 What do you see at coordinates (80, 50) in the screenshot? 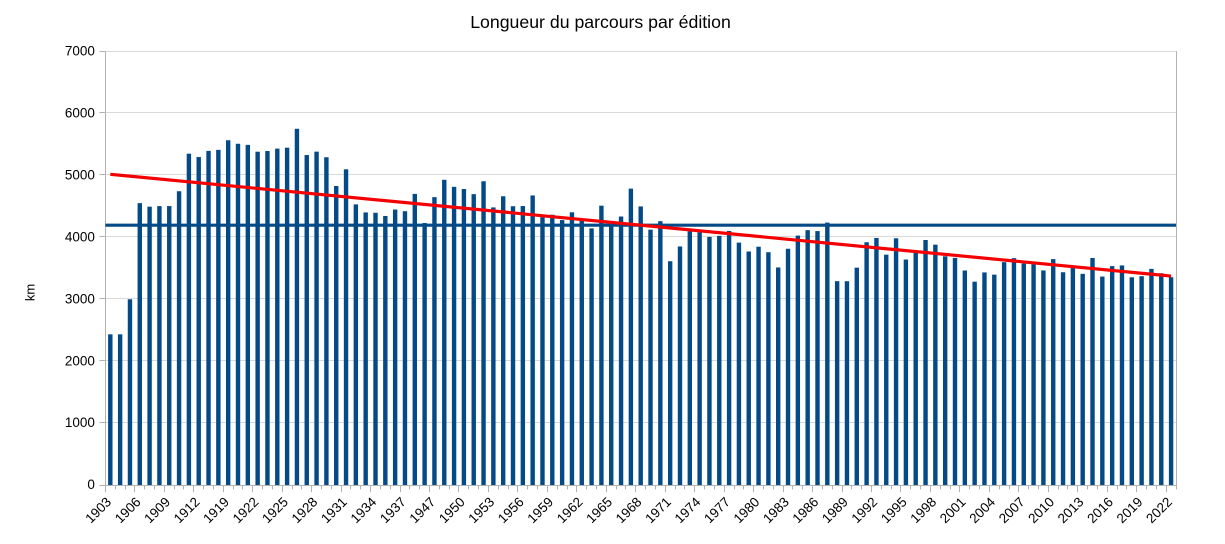
I see `svg-text: 7000` at bounding box center [80, 50].